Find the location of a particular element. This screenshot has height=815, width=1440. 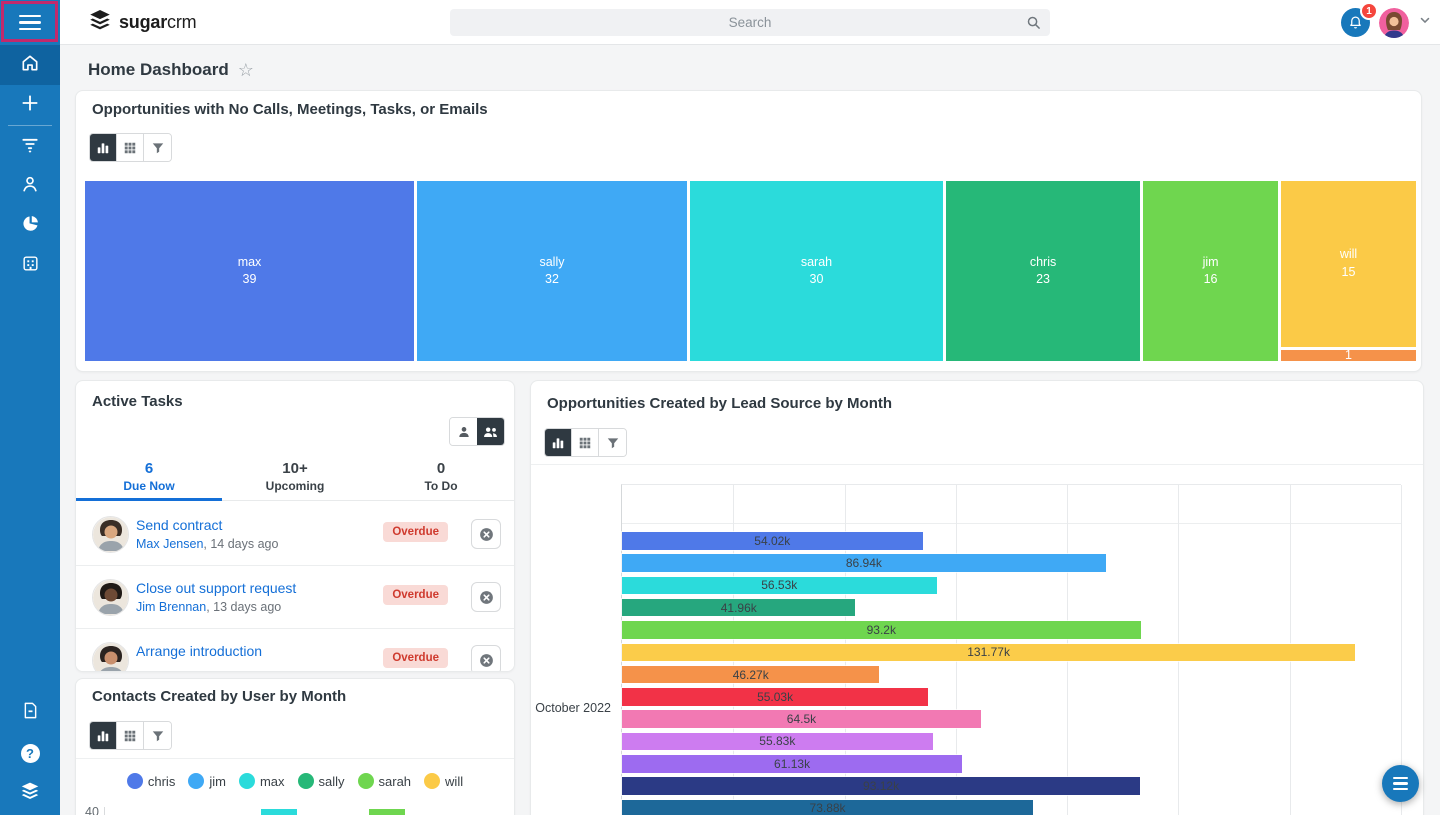

lead-source-bar: 56.53k is located at coordinates (779, 585).